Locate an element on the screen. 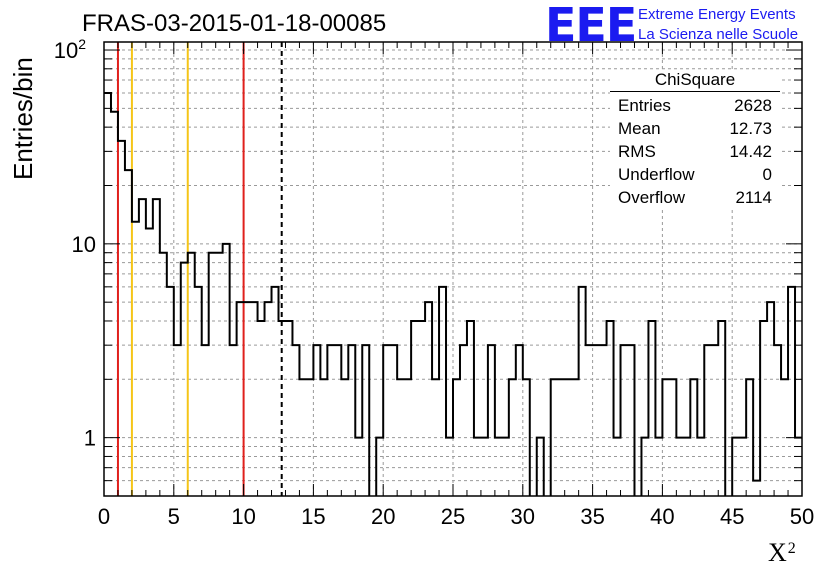 The height and width of the screenshot is (572, 836). stats-row: Underflow 0 is located at coordinates (695, 175).